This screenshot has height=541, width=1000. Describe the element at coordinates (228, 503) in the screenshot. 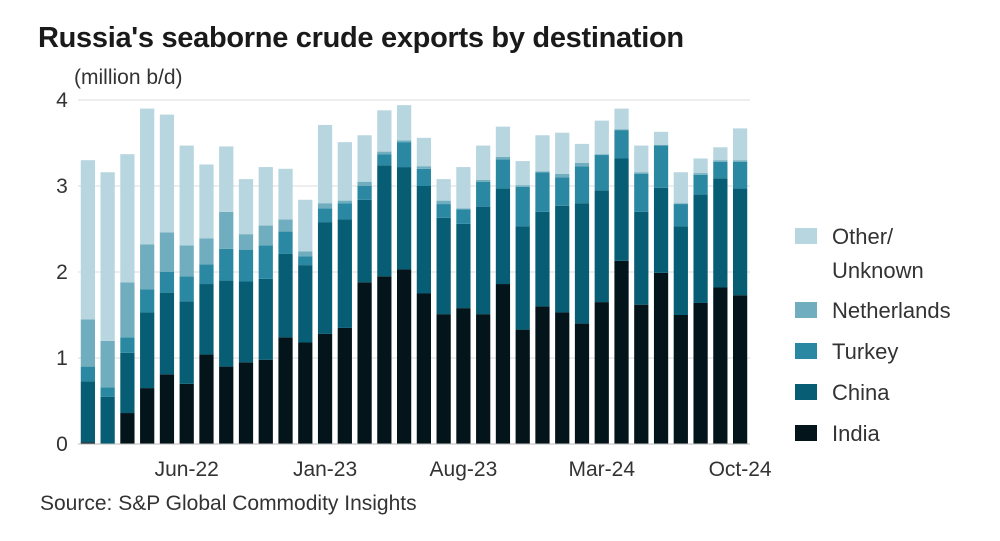

I see `source-note: Source: S&P Global Commodity Insights` at that location.